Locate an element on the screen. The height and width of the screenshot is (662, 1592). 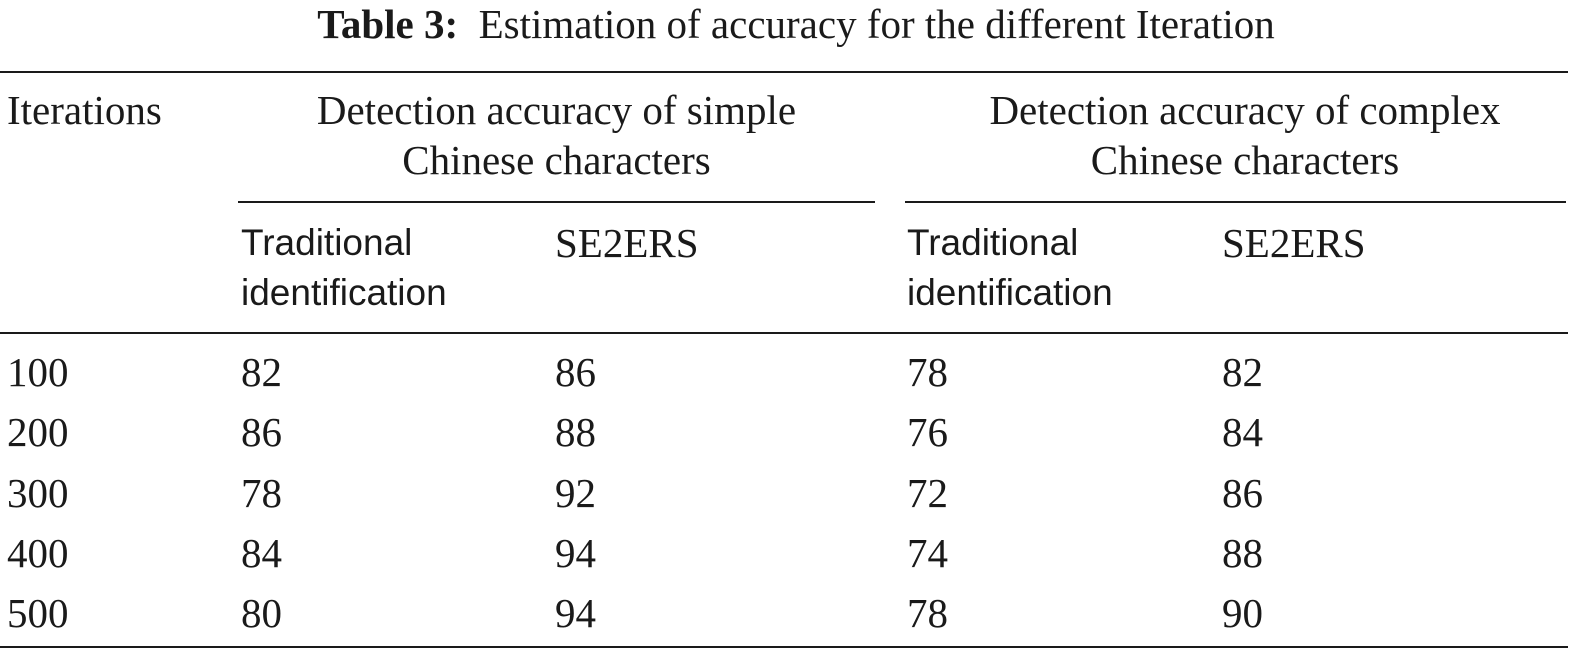
table-cell: 76 is located at coordinates (927, 432).